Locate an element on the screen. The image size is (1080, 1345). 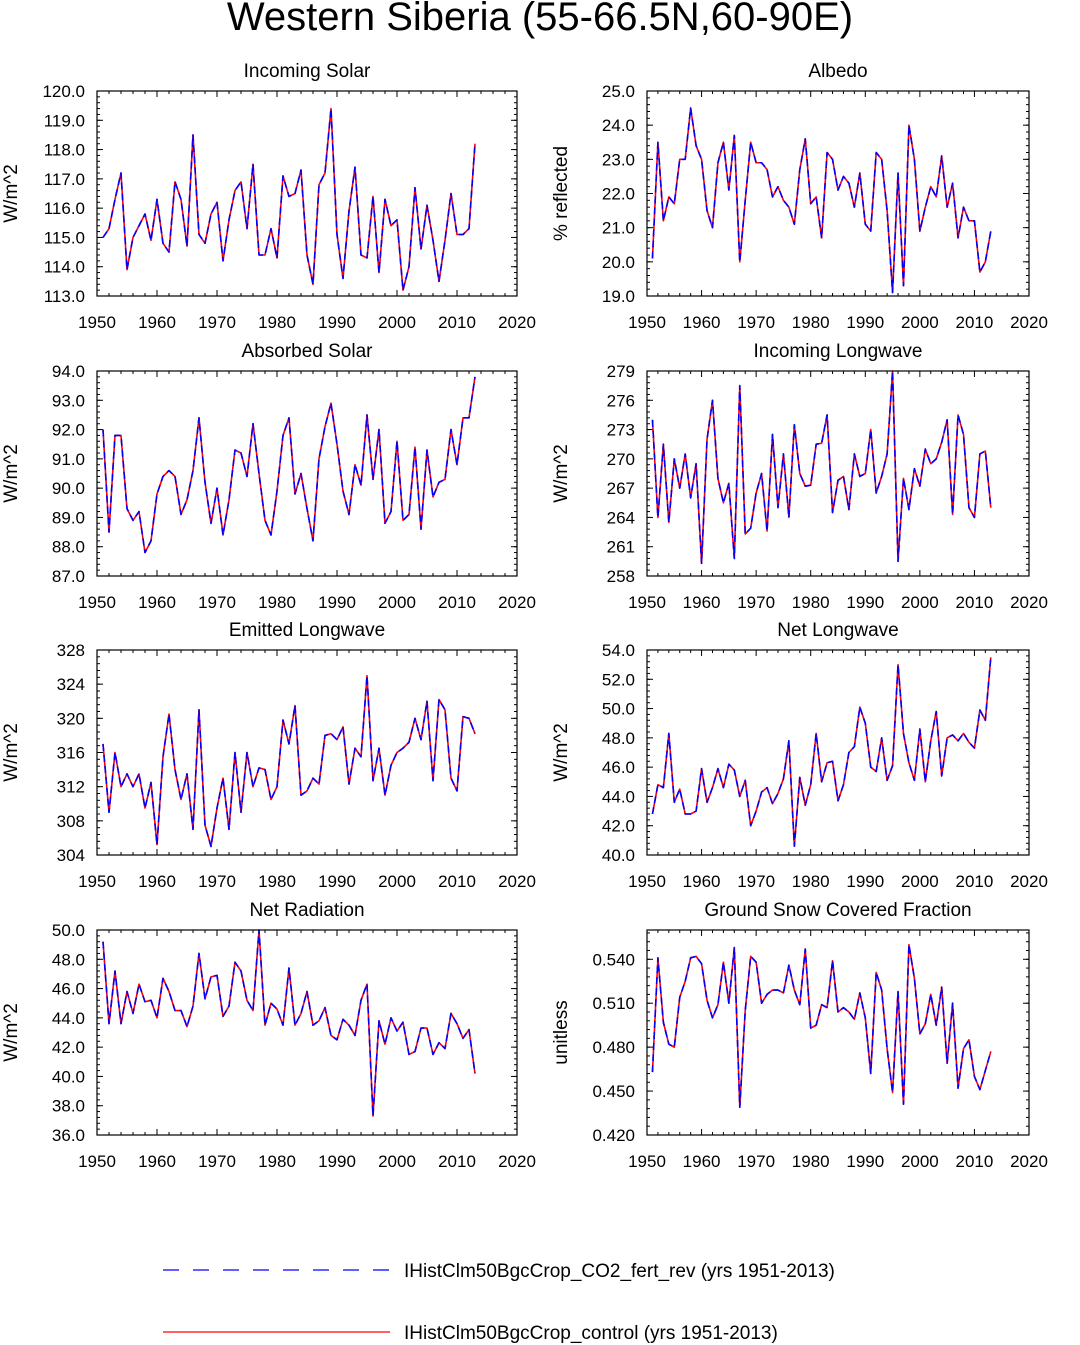
panel-title: Absorbed Solar is located at coordinates (308, 351).